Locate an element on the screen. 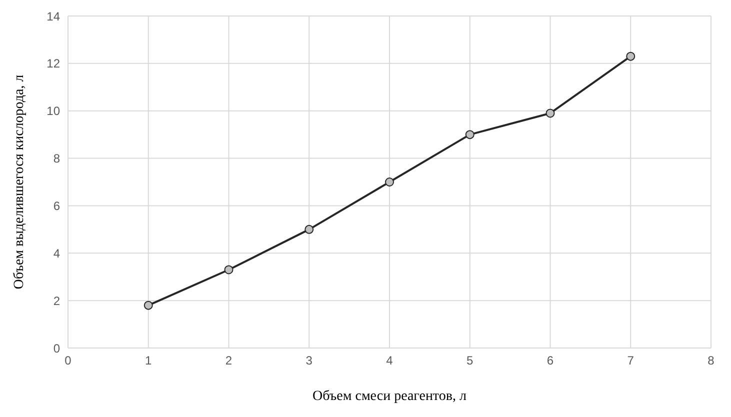 This screenshot has width=731, height=417. x-tick-label: 1 is located at coordinates (148, 361).